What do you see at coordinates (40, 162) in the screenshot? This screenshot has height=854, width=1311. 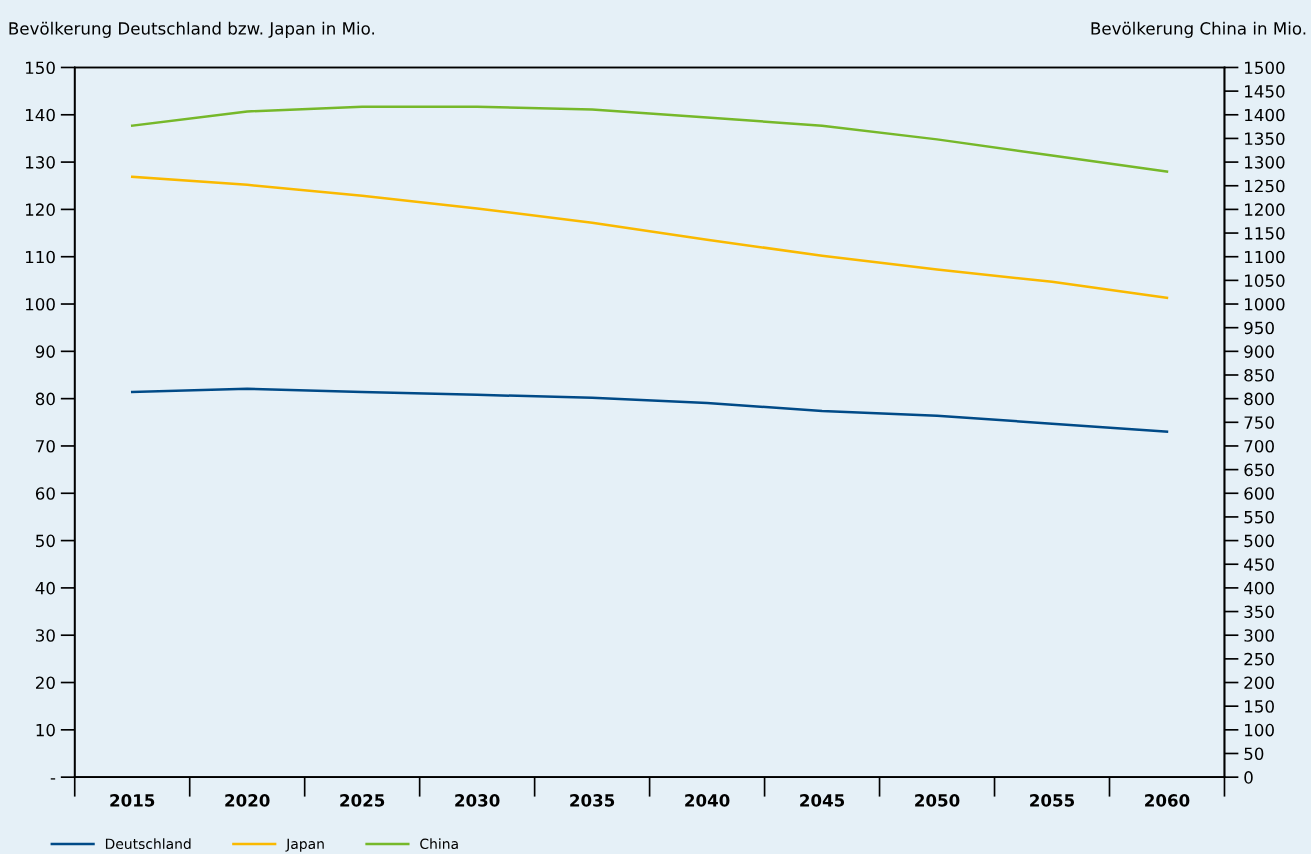 I see `y-tick-label: 130` at bounding box center [40, 162].